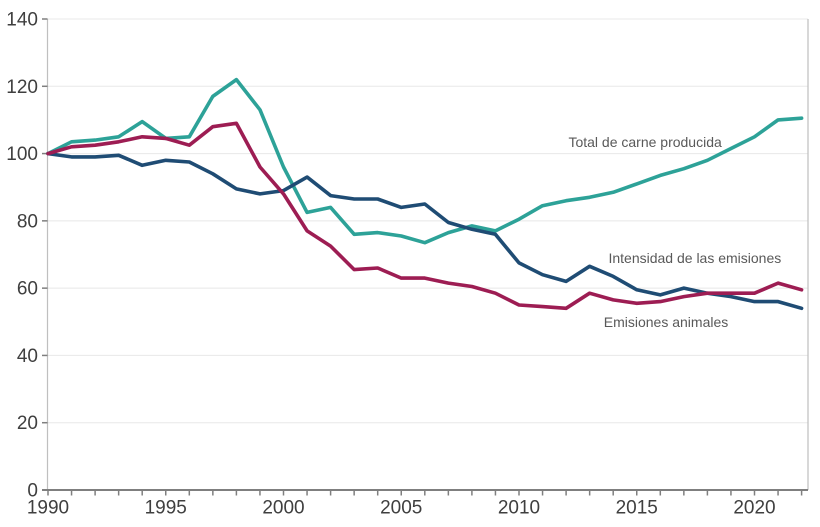  What do you see at coordinates (27, 221) in the screenshot?
I see `y-axis-tick-label: 80` at bounding box center [27, 221].